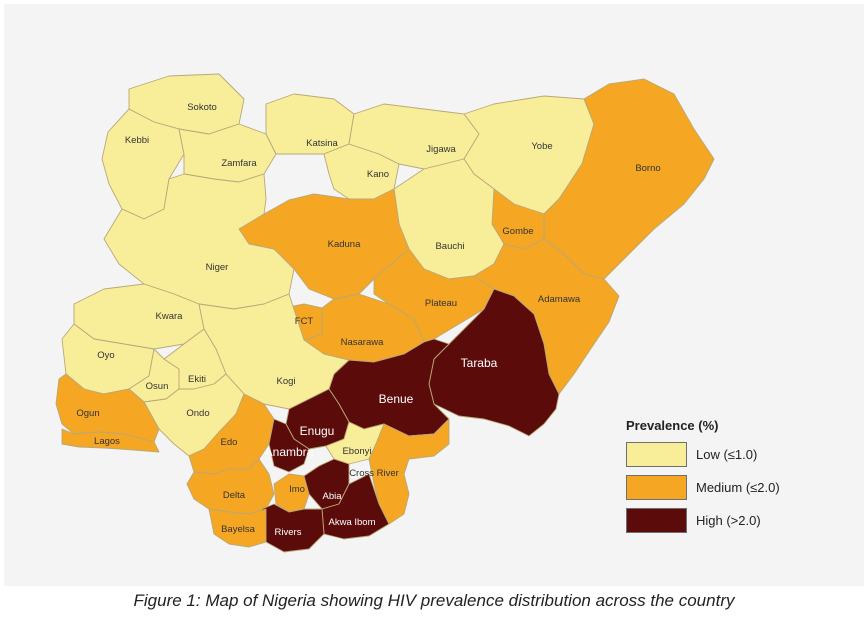  What do you see at coordinates (107, 441) in the screenshot?
I see `state-label-lagos: Lagos` at bounding box center [107, 441].